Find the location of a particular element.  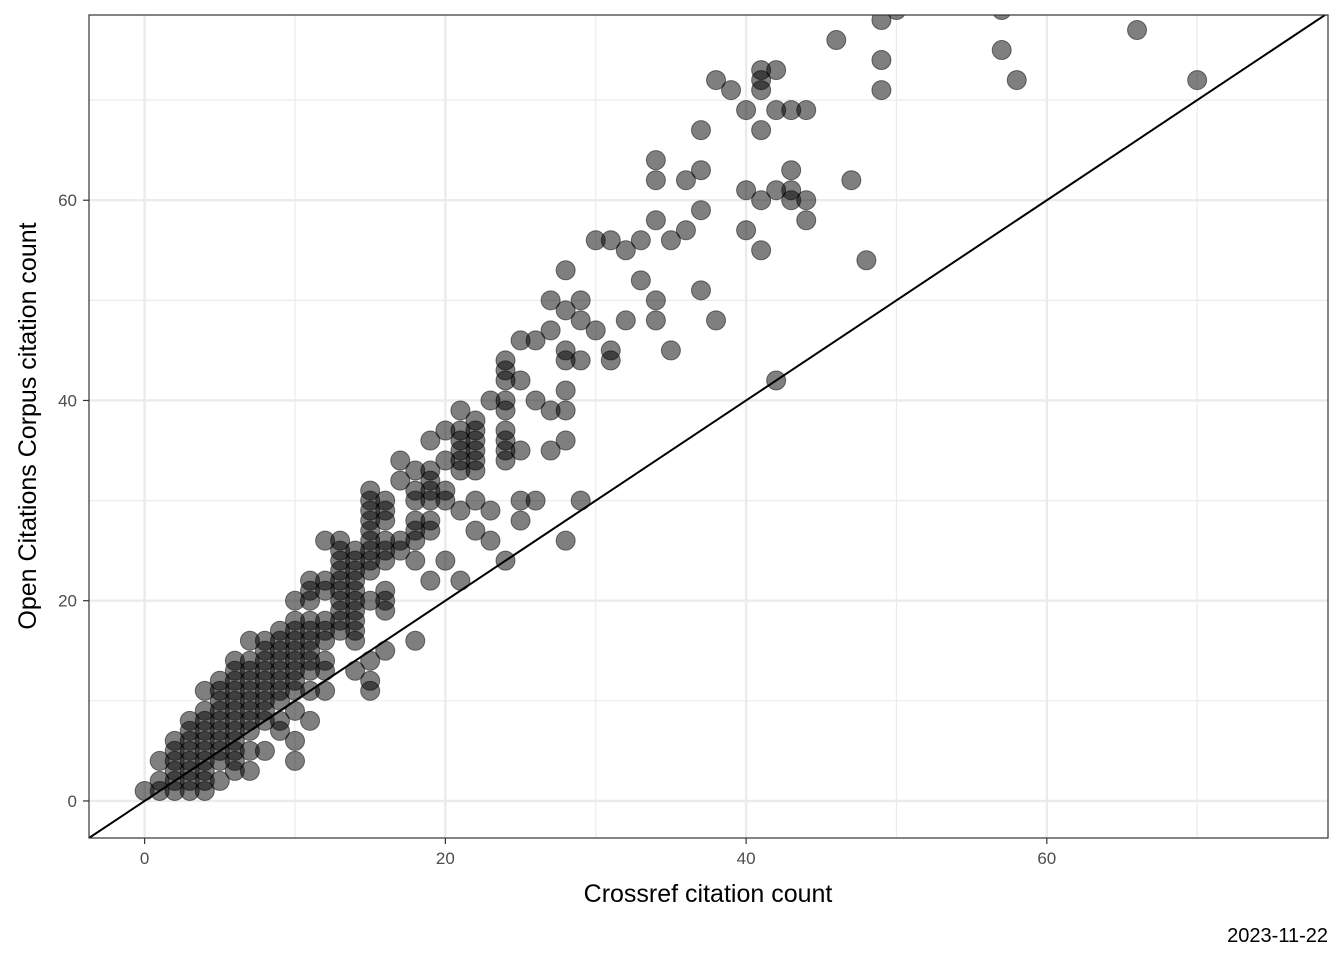

x-axis-ticks: 0 20 40 60 is located at coordinates (598, 853).